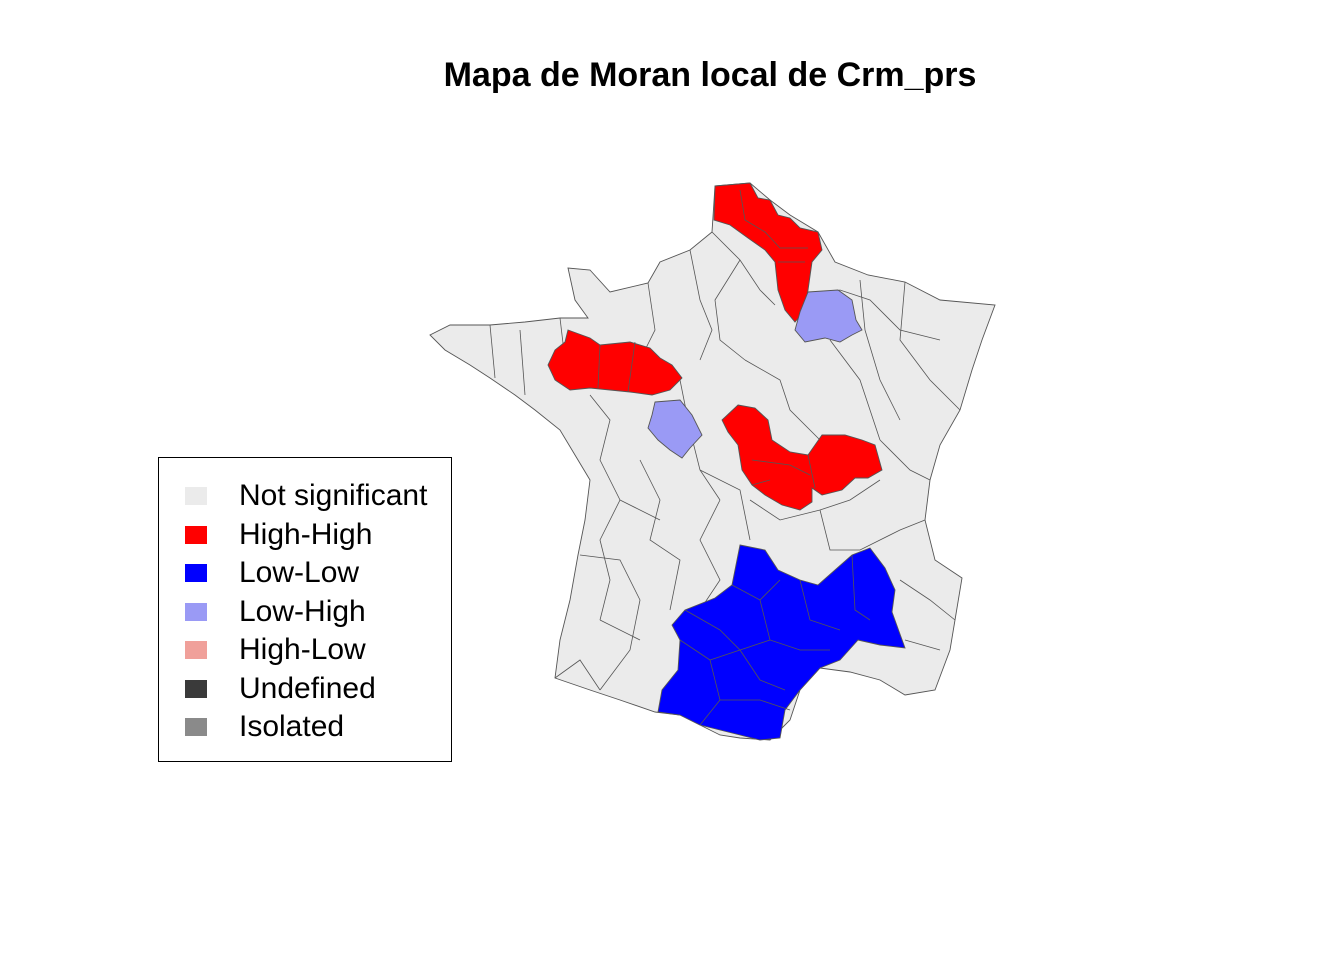 This screenshot has height=960, width=1344. I want to click on cluster-low-low, so click(781, 642).